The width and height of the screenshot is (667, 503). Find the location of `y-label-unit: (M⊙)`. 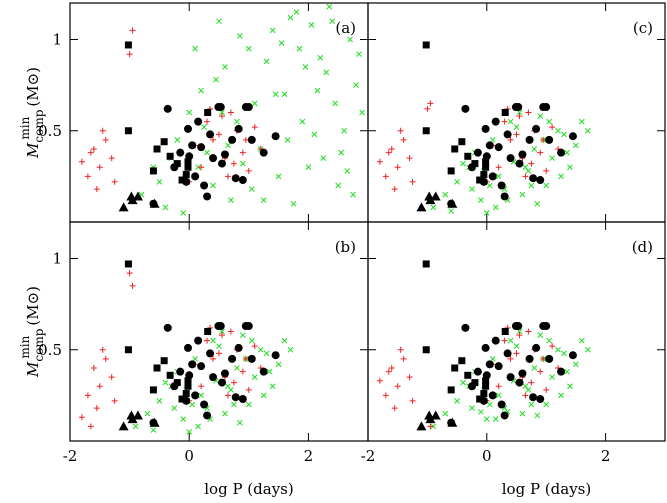

y-label-unit: (M⊙) is located at coordinates (33, 306).